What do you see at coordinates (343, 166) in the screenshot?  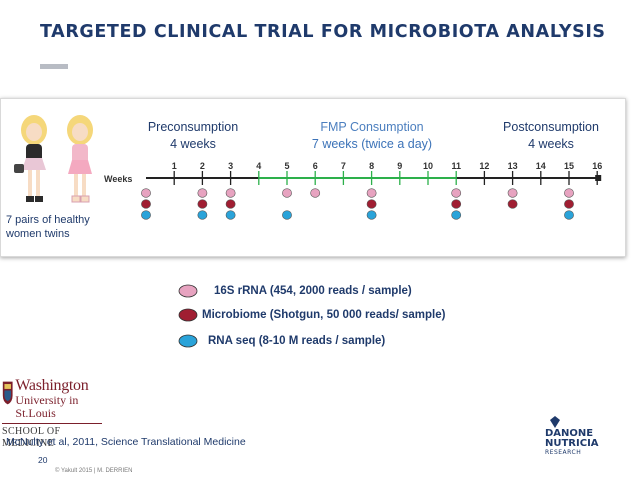 I see `tick-label: 7` at bounding box center [343, 166].